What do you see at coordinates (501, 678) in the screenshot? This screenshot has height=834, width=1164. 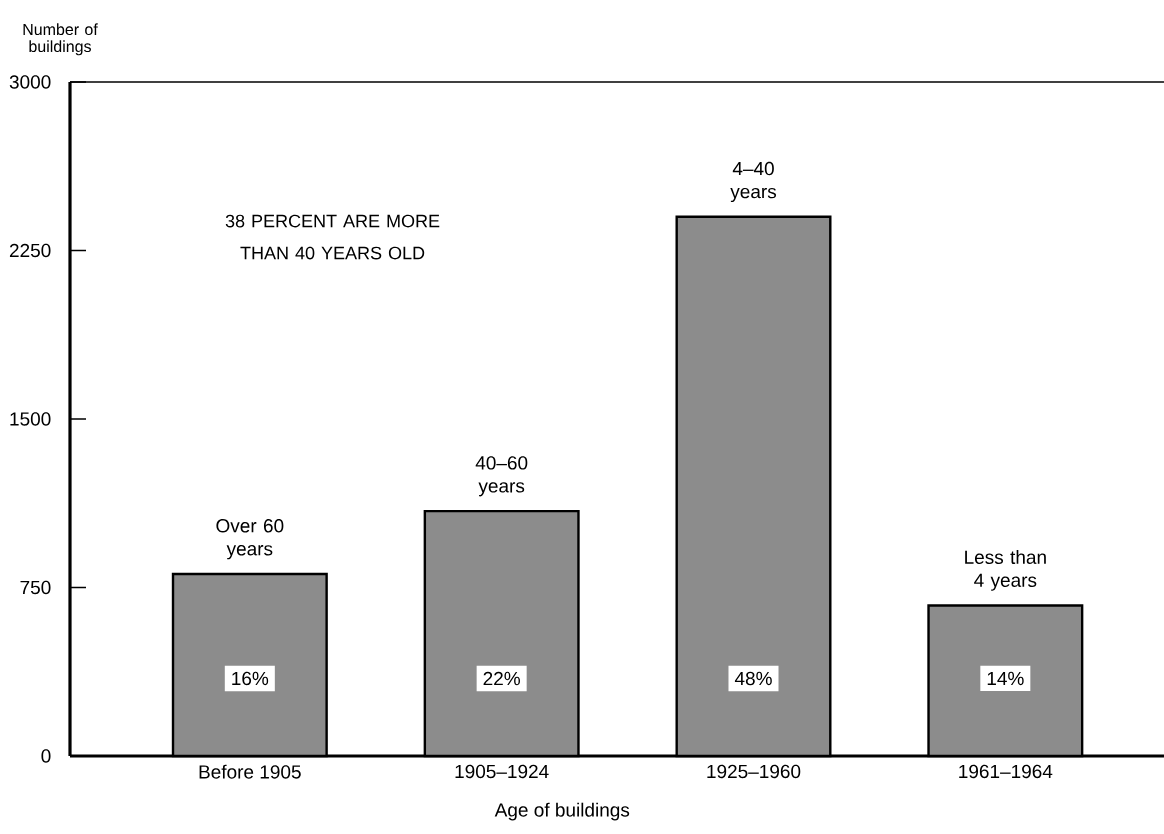 I see `annotation: 22%` at bounding box center [501, 678].